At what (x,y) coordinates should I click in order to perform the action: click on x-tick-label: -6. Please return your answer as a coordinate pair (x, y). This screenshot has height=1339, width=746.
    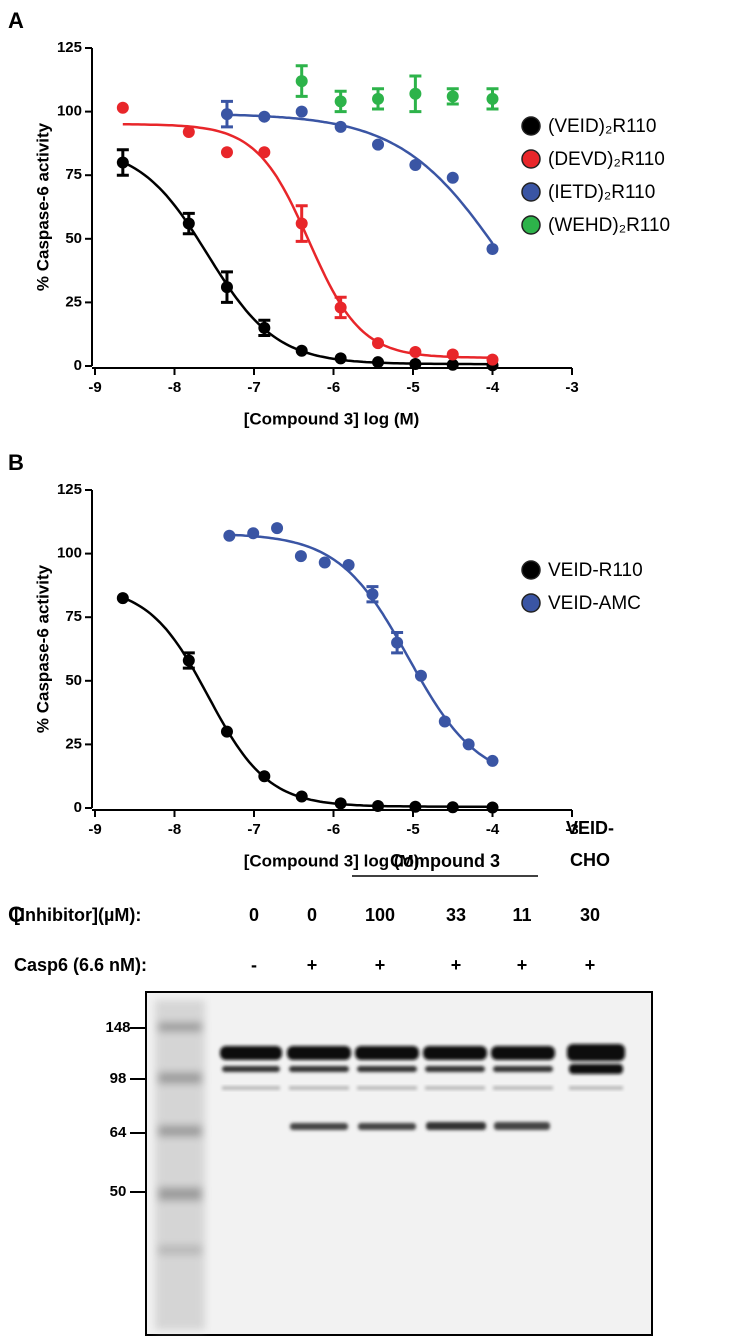
    Looking at the image, I should click on (333, 387).